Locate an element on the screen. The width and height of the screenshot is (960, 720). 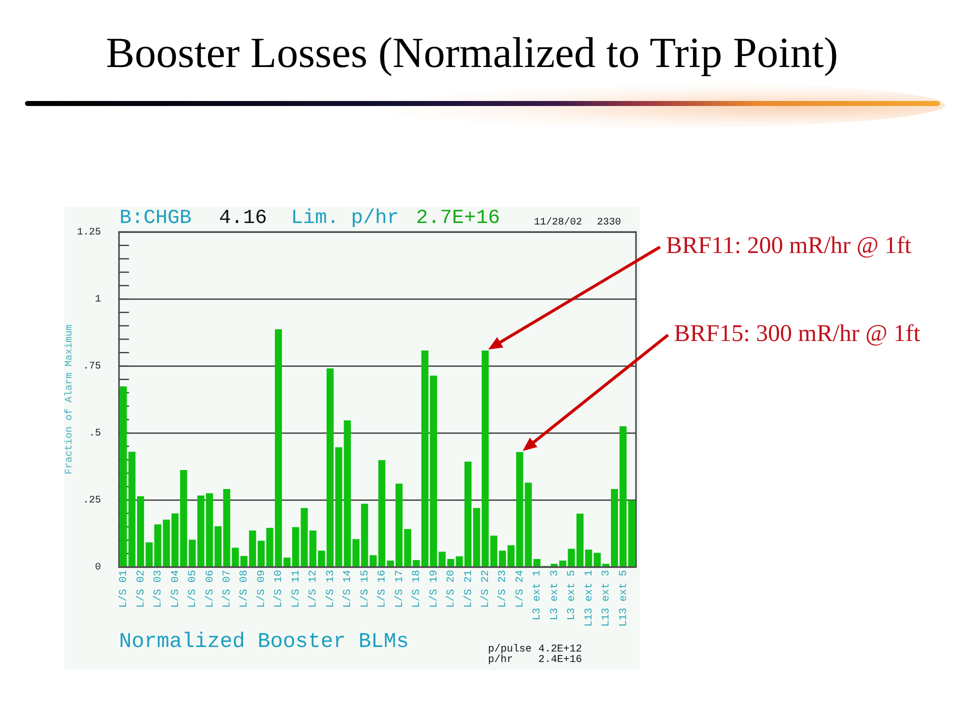
x-tick-label: L/S 23 is located at coordinates (503, 589).